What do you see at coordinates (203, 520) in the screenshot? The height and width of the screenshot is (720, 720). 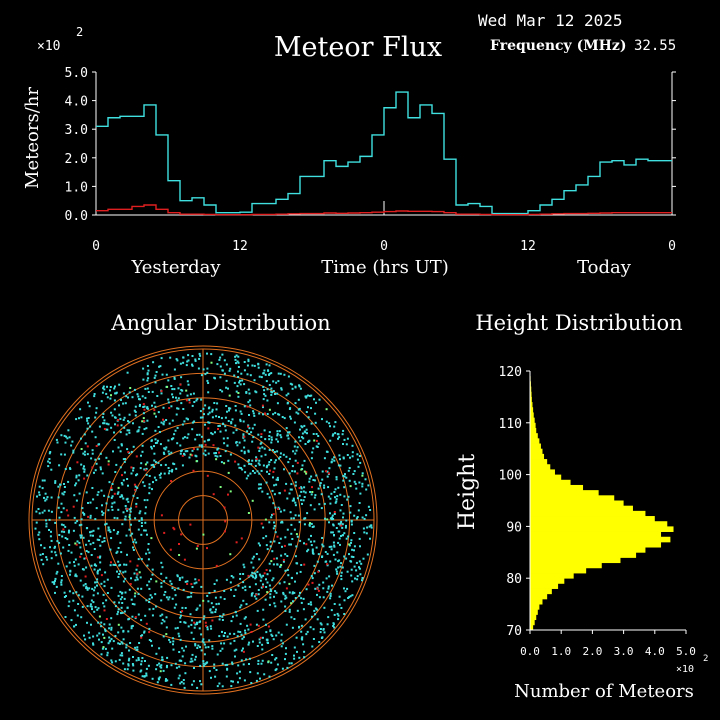 I see `polar-ring` at bounding box center [203, 520].